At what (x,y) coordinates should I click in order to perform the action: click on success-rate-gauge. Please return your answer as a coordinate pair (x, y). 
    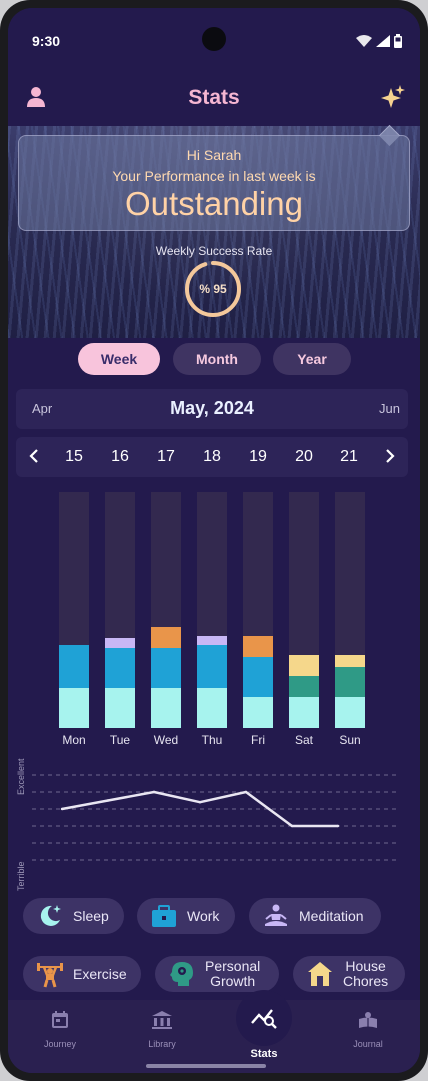
    Looking at the image, I should click on (213, 289).